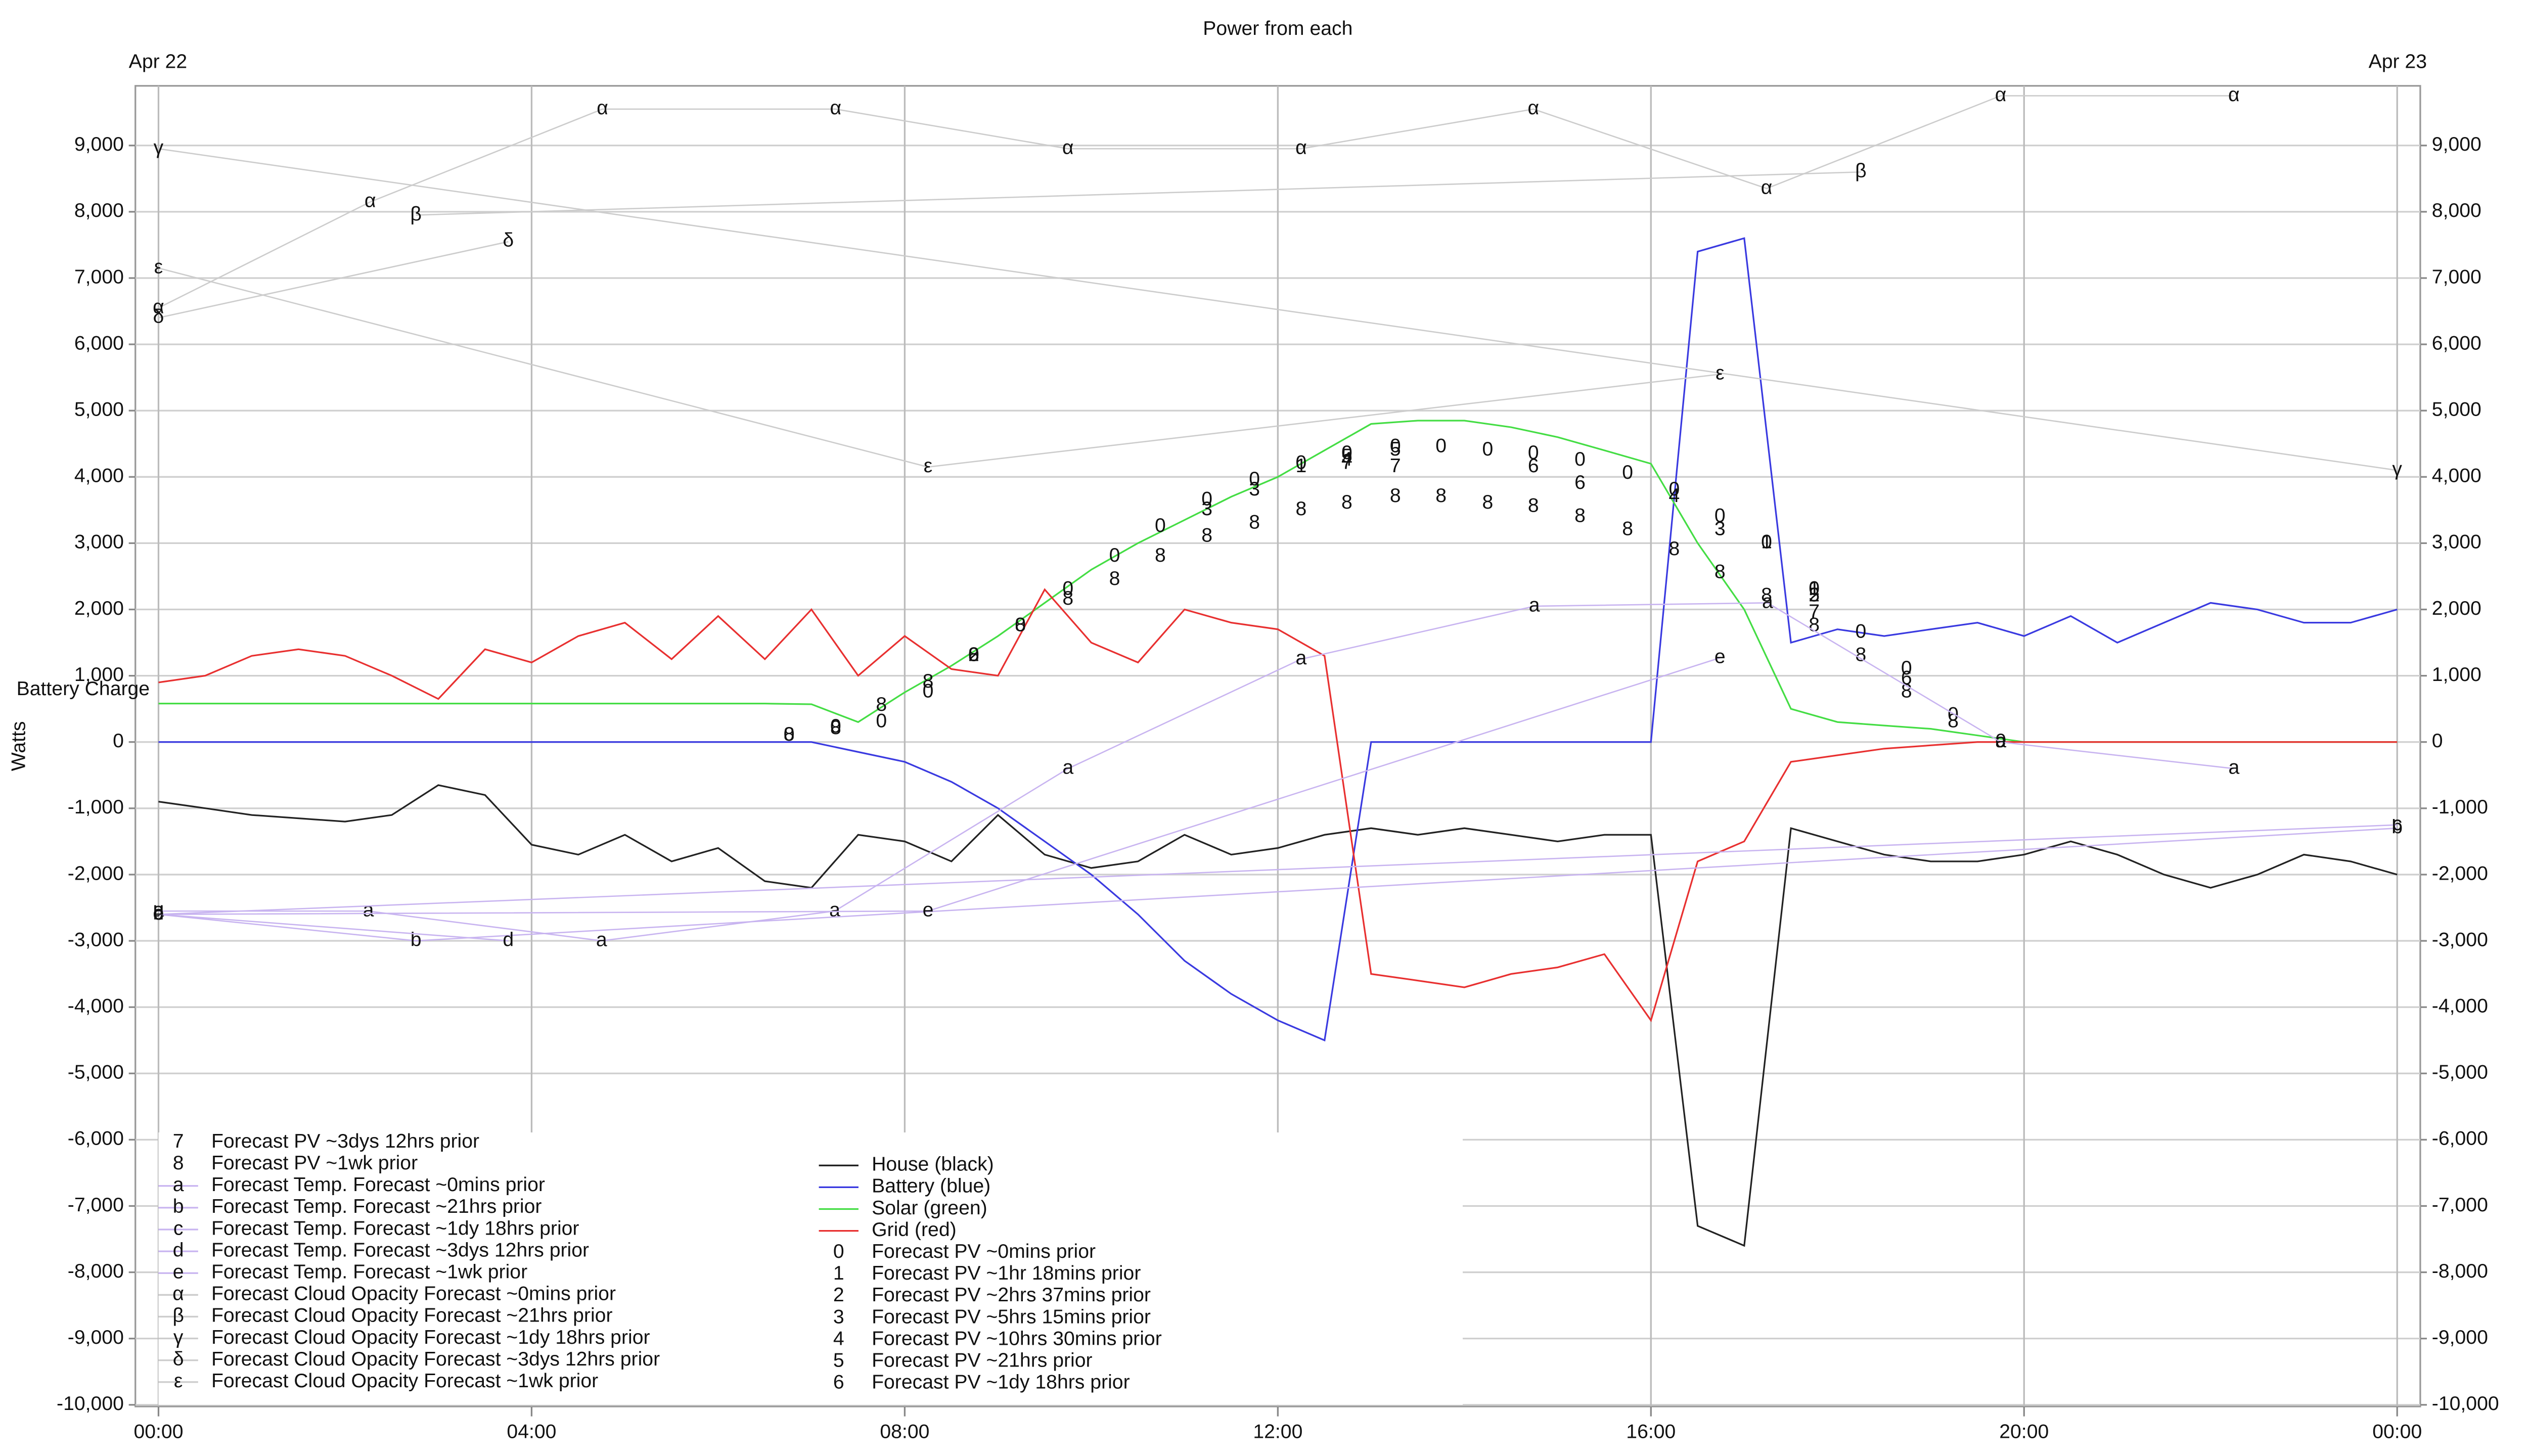 The width and height of the screenshot is (2528, 1456). What do you see at coordinates (99, 144) in the screenshot?
I see `y-tick-label: 9,000` at bounding box center [99, 144].